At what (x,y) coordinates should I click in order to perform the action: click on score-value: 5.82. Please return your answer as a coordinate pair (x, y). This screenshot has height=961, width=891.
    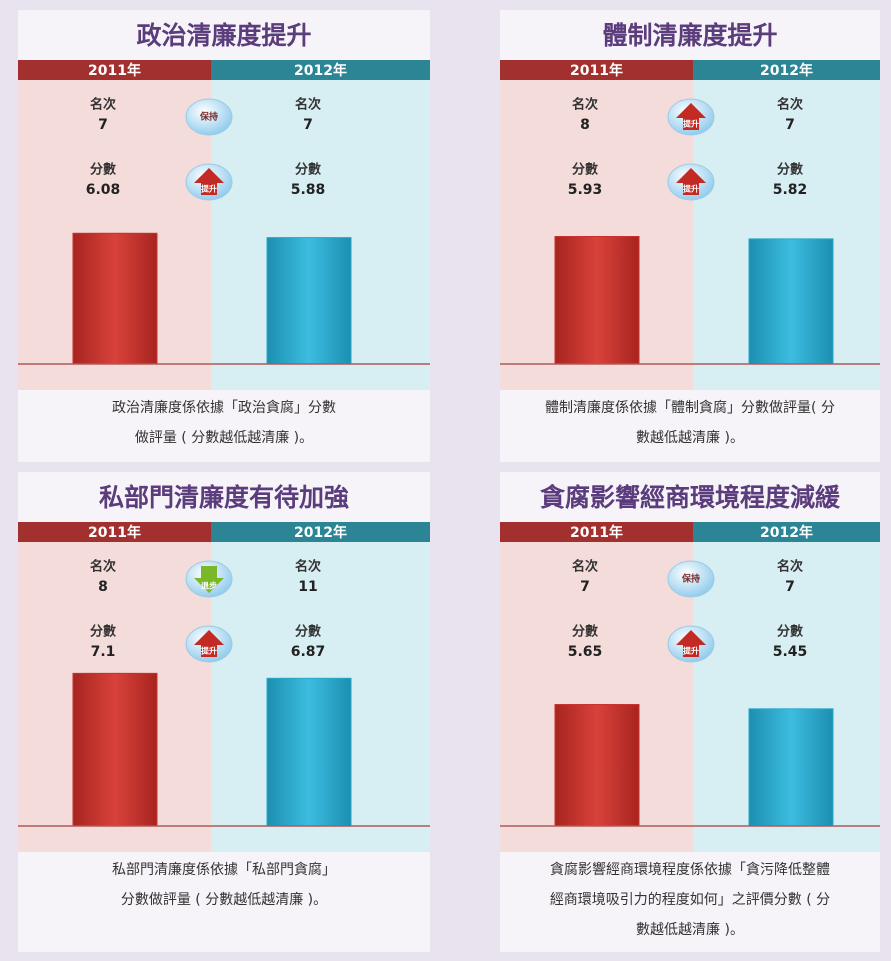
    Looking at the image, I should click on (790, 190).